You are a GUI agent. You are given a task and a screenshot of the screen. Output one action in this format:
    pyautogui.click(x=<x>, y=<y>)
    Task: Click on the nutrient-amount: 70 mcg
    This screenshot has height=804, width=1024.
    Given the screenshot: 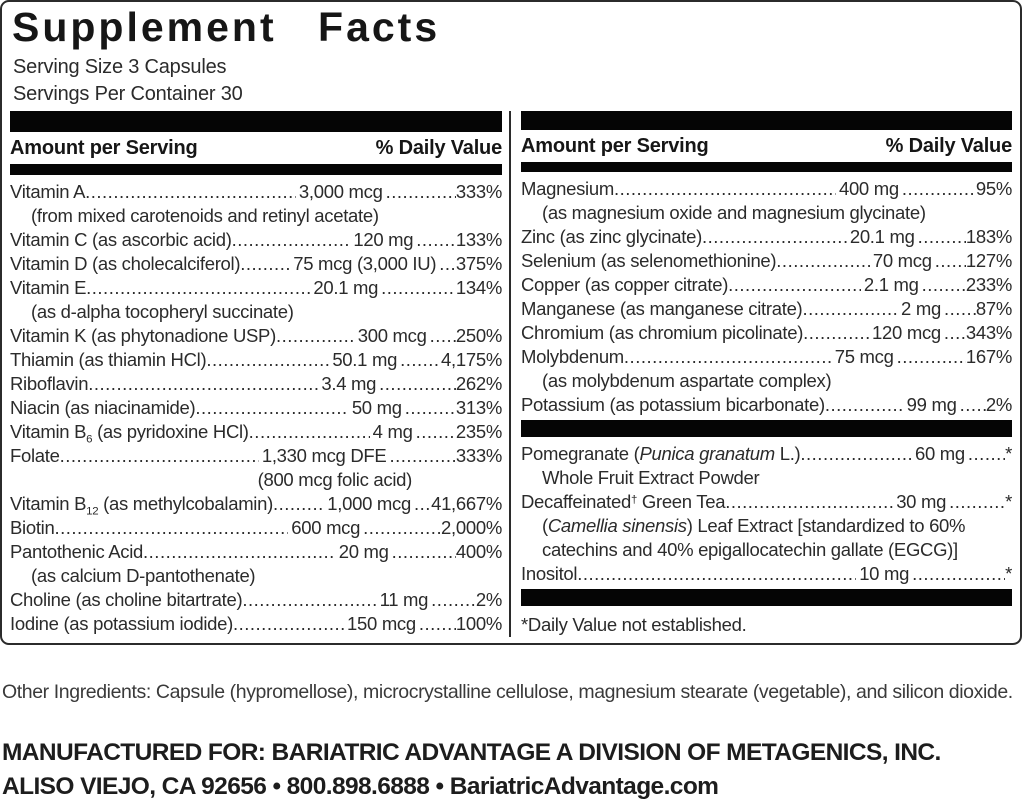 What is the action you would take?
    pyautogui.click(x=902, y=260)
    